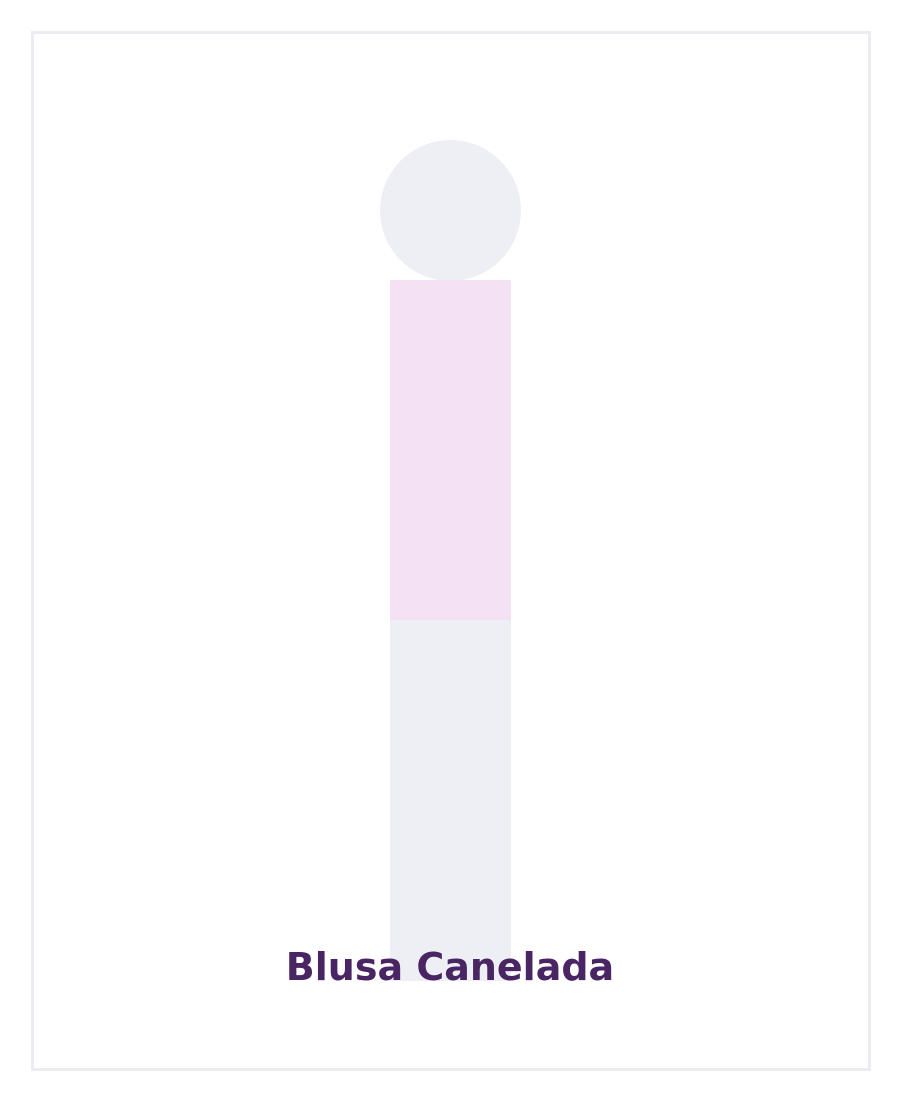 This screenshot has width=900, height=1100. What do you see at coordinates (450, 450) in the screenshot?
I see `mannequin-torso-garment` at bounding box center [450, 450].